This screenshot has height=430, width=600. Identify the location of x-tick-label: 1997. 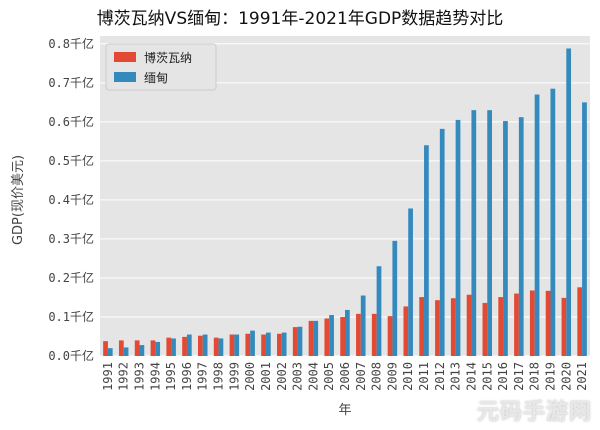
(203, 376).